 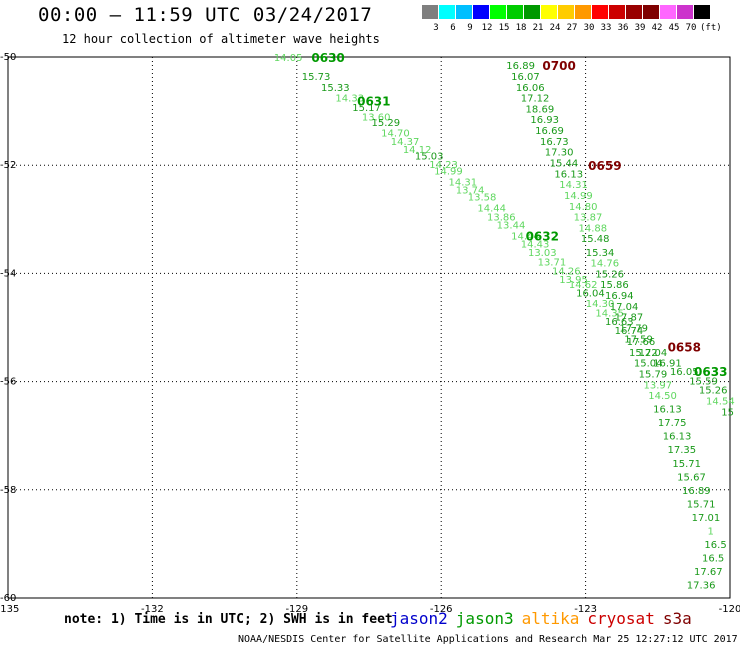 I want to click on chart-title: 00:00 – 11:59 UTC 03/24/2017, so click(x=205, y=15).